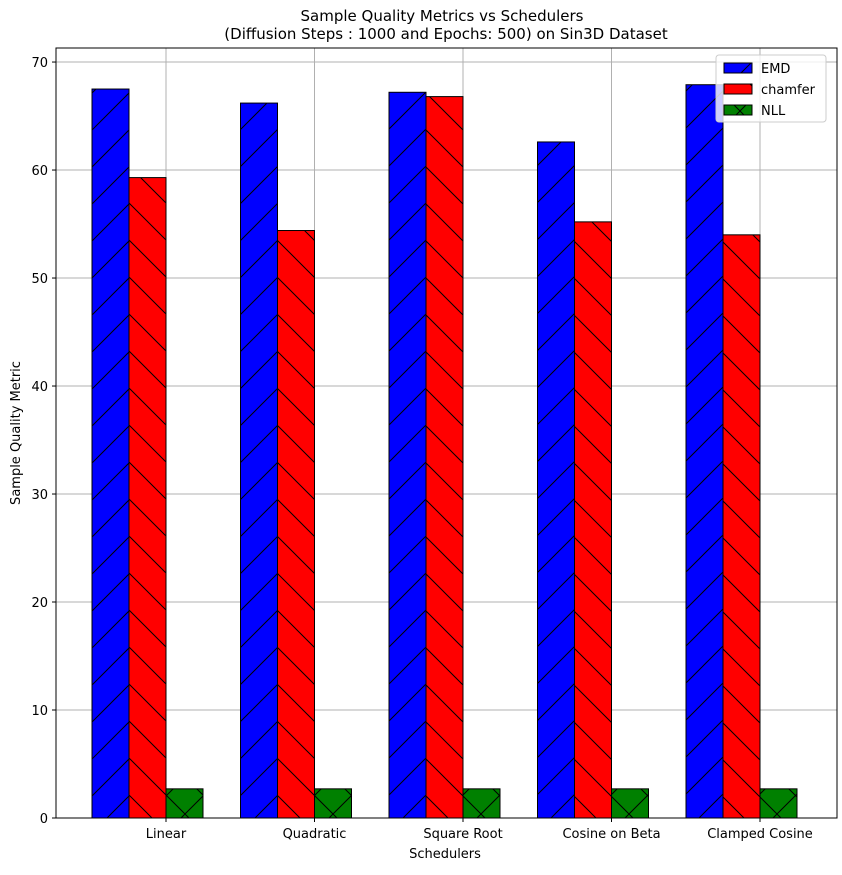 This screenshot has height=875, width=842. What do you see at coordinates (738, 89) in the screenshot?
I see `legend-swatch-hatch-chamfer` at bounding box center [738, 89].